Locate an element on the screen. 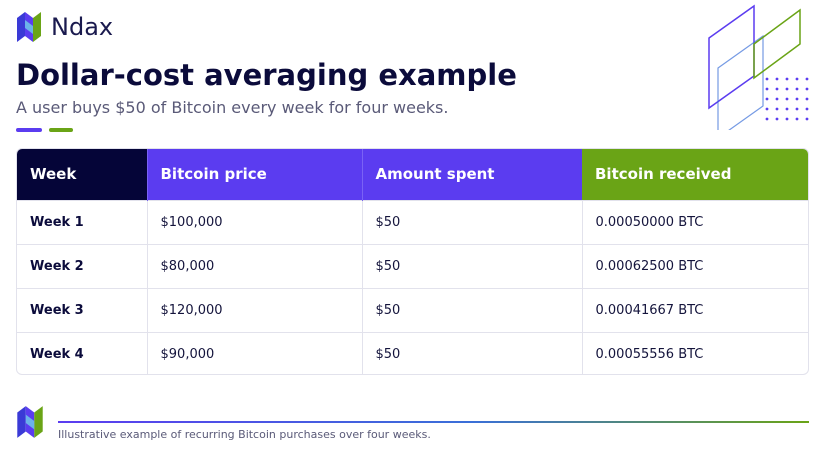  accent-dash-purple is located at coordinates (29, 130).